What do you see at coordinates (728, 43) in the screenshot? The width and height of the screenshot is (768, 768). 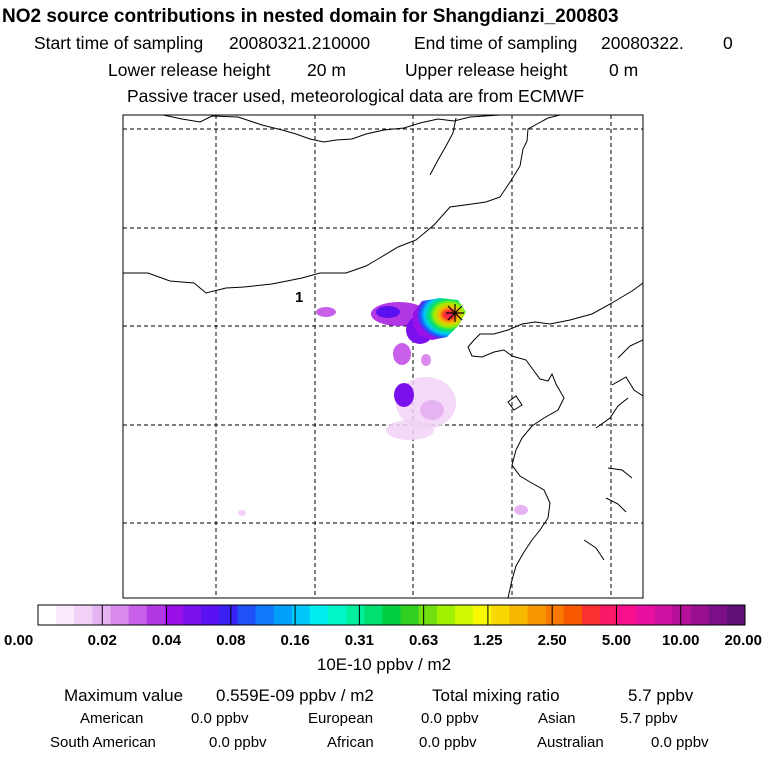 I see `end-time-suffix: 0` at bounding box center [728, 43].